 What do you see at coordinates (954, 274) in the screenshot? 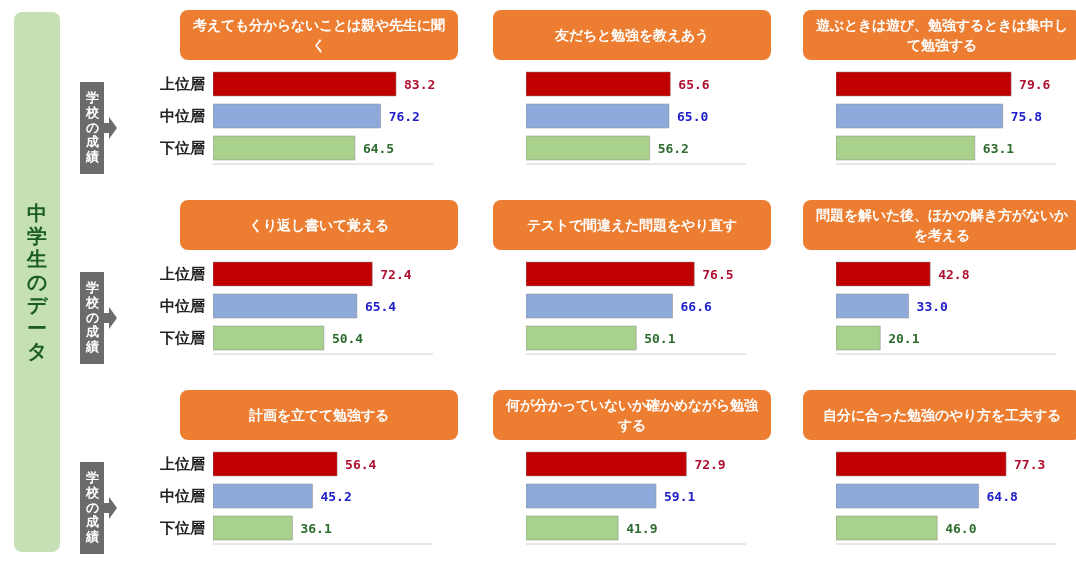
I see `data-label: 42.8` at bounding box center [954, 274].